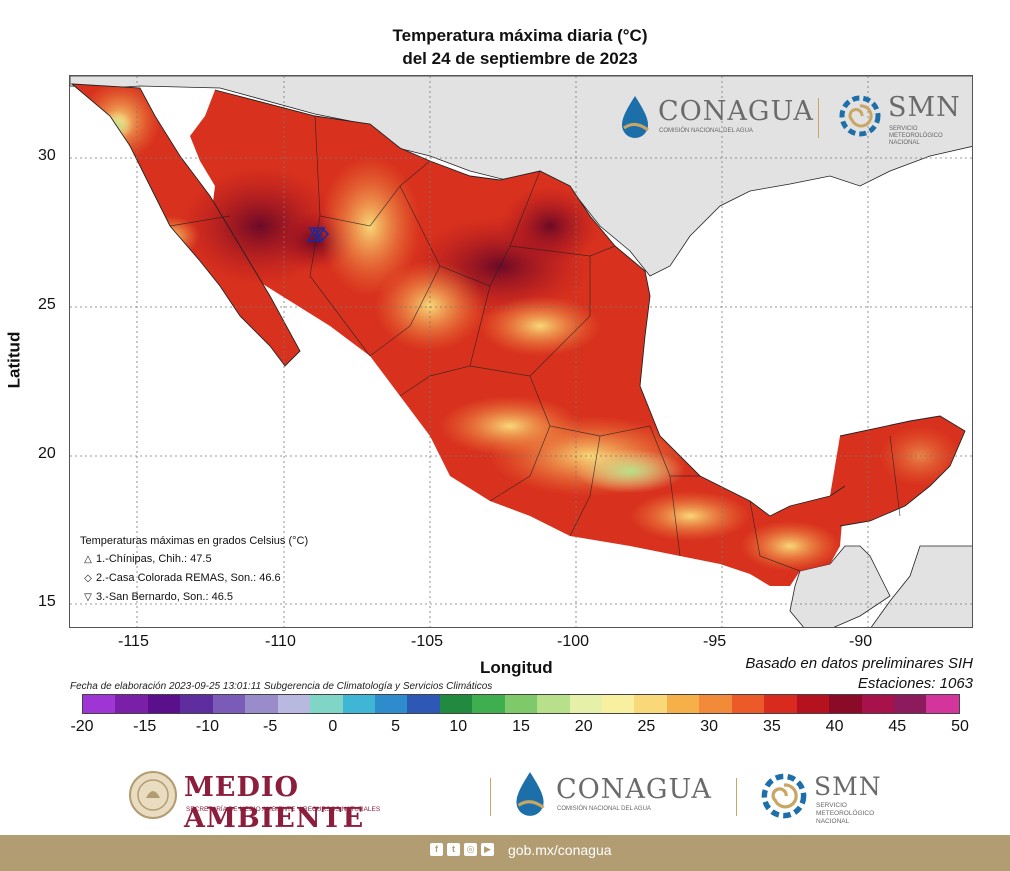 This screenshot has width=1010, height=871. I want to click on social-icons: f t ◎ ▶, so click(462, 849).